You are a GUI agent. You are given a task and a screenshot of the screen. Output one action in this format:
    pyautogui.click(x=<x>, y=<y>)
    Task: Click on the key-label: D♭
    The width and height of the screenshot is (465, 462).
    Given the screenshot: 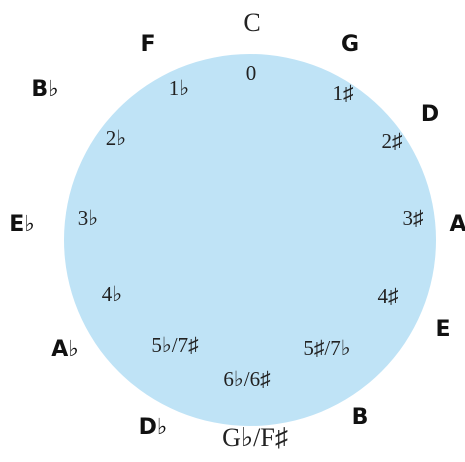 What is the action you would take?
    pyautogui.click(x=153, y=427)
    